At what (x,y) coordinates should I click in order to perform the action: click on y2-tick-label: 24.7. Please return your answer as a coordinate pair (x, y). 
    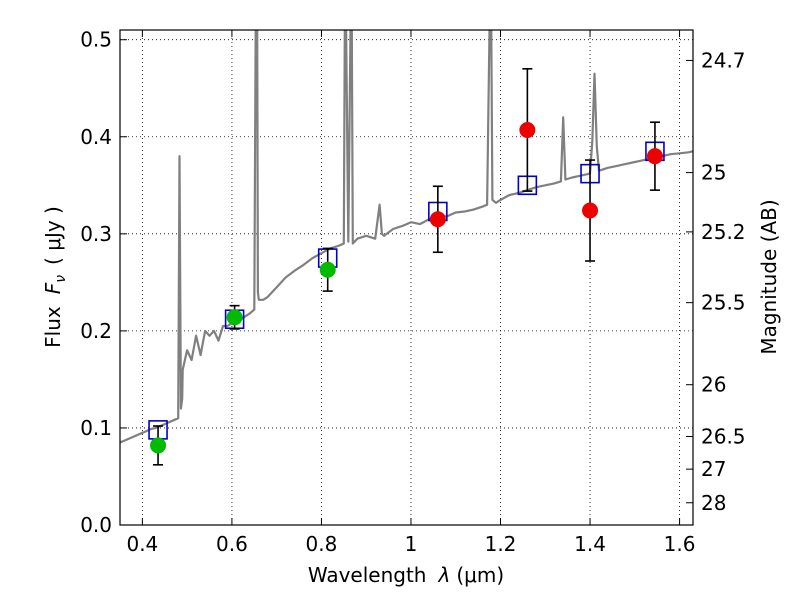
    Looking at the image, I should click on (723, 60).